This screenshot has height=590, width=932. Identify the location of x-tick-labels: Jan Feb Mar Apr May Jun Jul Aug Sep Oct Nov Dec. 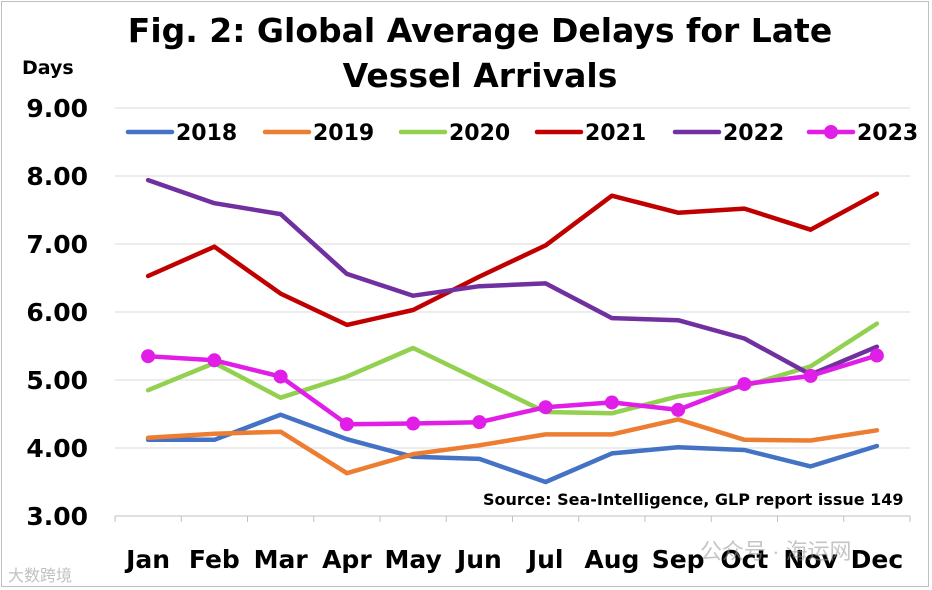
(513, 559).